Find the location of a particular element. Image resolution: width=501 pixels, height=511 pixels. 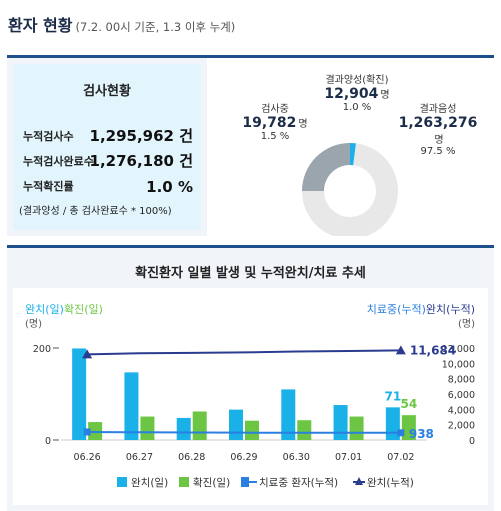

donut-label-negative: 결과음성 1,263,276 명 97.5 % is located at coordinates (438, 128).